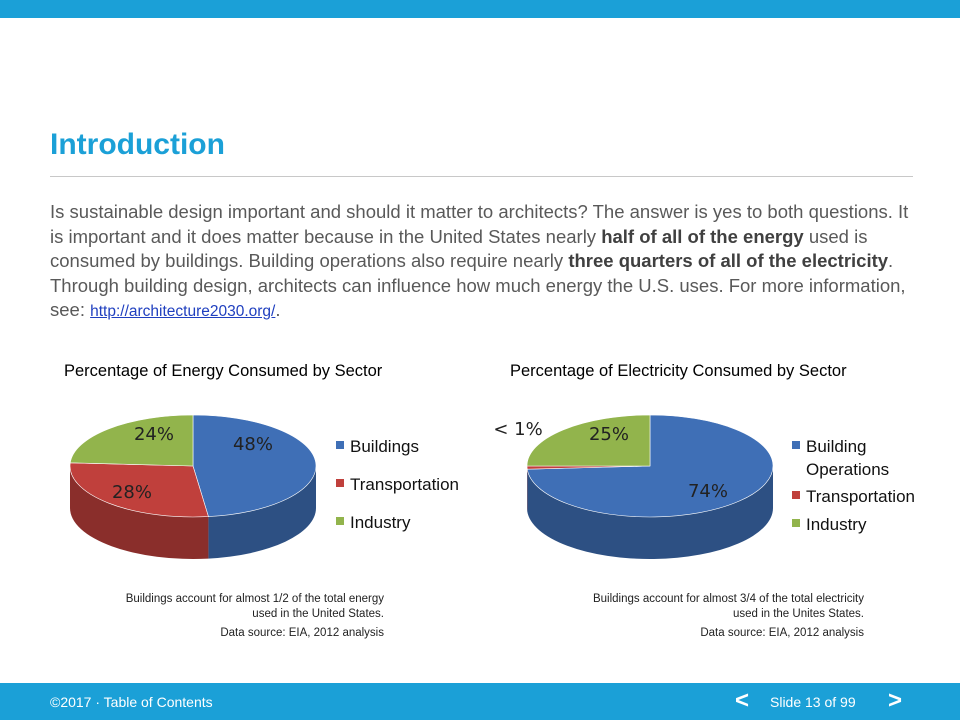 The height and width of the screenshot is (720, 960). I want to click on previous-slide-button: <, so click(742, 700).